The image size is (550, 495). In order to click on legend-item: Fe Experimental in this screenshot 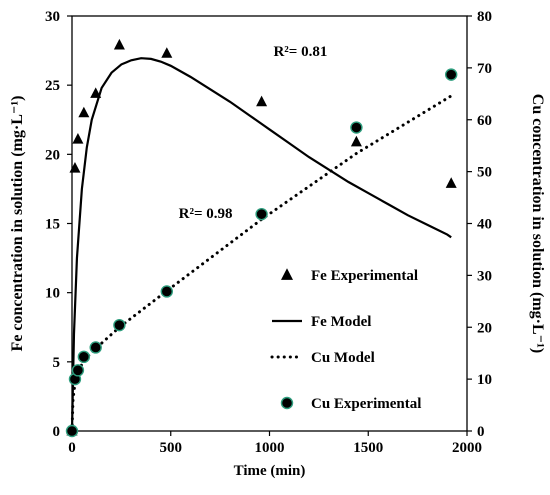, I will do `click(349, 276)`.